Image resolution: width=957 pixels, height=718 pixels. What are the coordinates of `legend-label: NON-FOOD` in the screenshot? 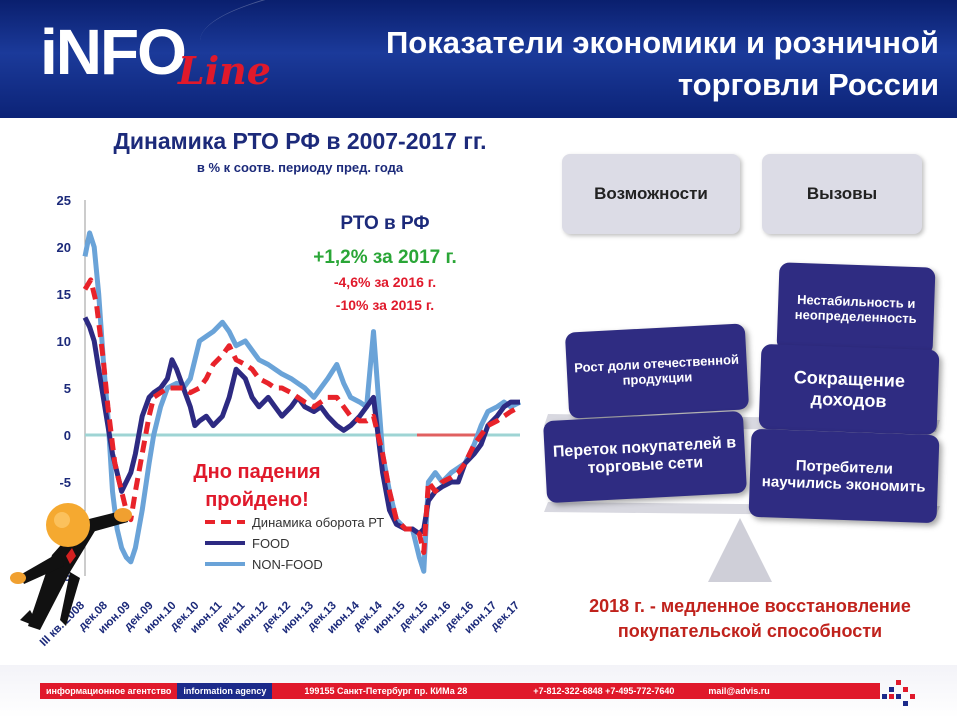 It's located at (287, 564).